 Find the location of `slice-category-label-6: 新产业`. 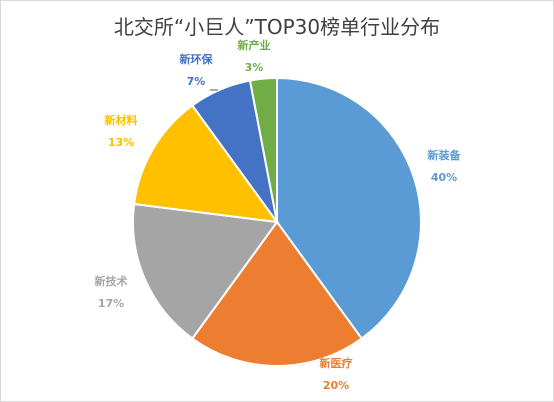

slice-category-label-6: 新产业 is located at coordinates (254, 45).